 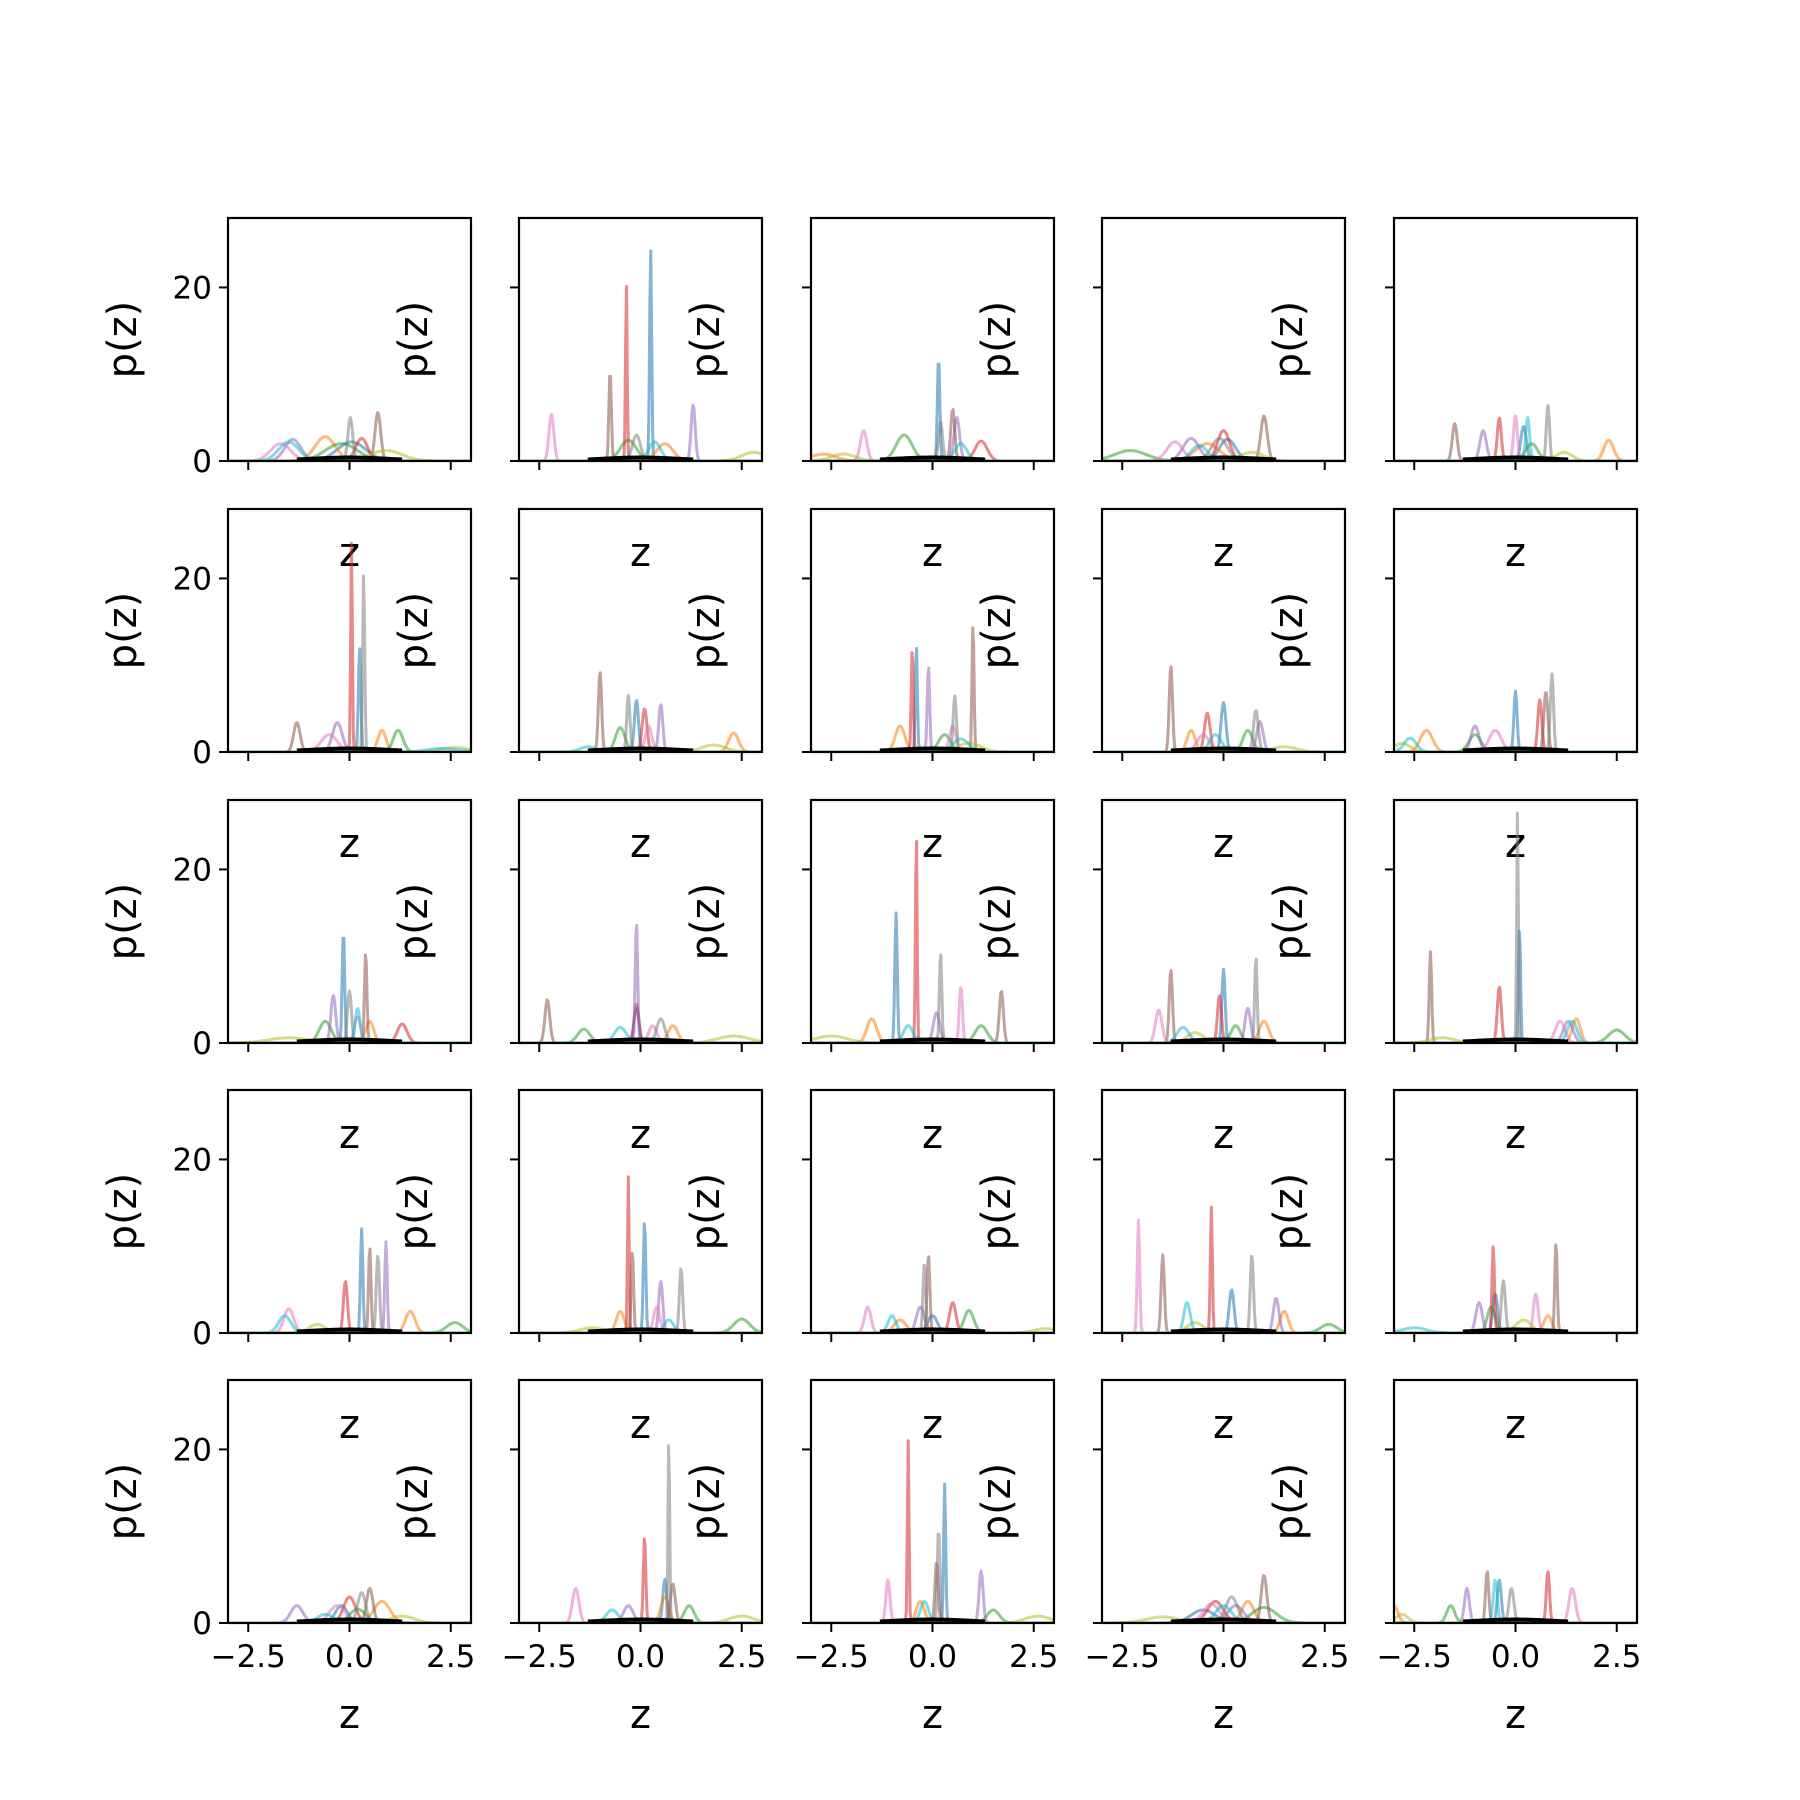 I want to click on subplot-r2-c4: z p(z), so click(x=1160, y=687).